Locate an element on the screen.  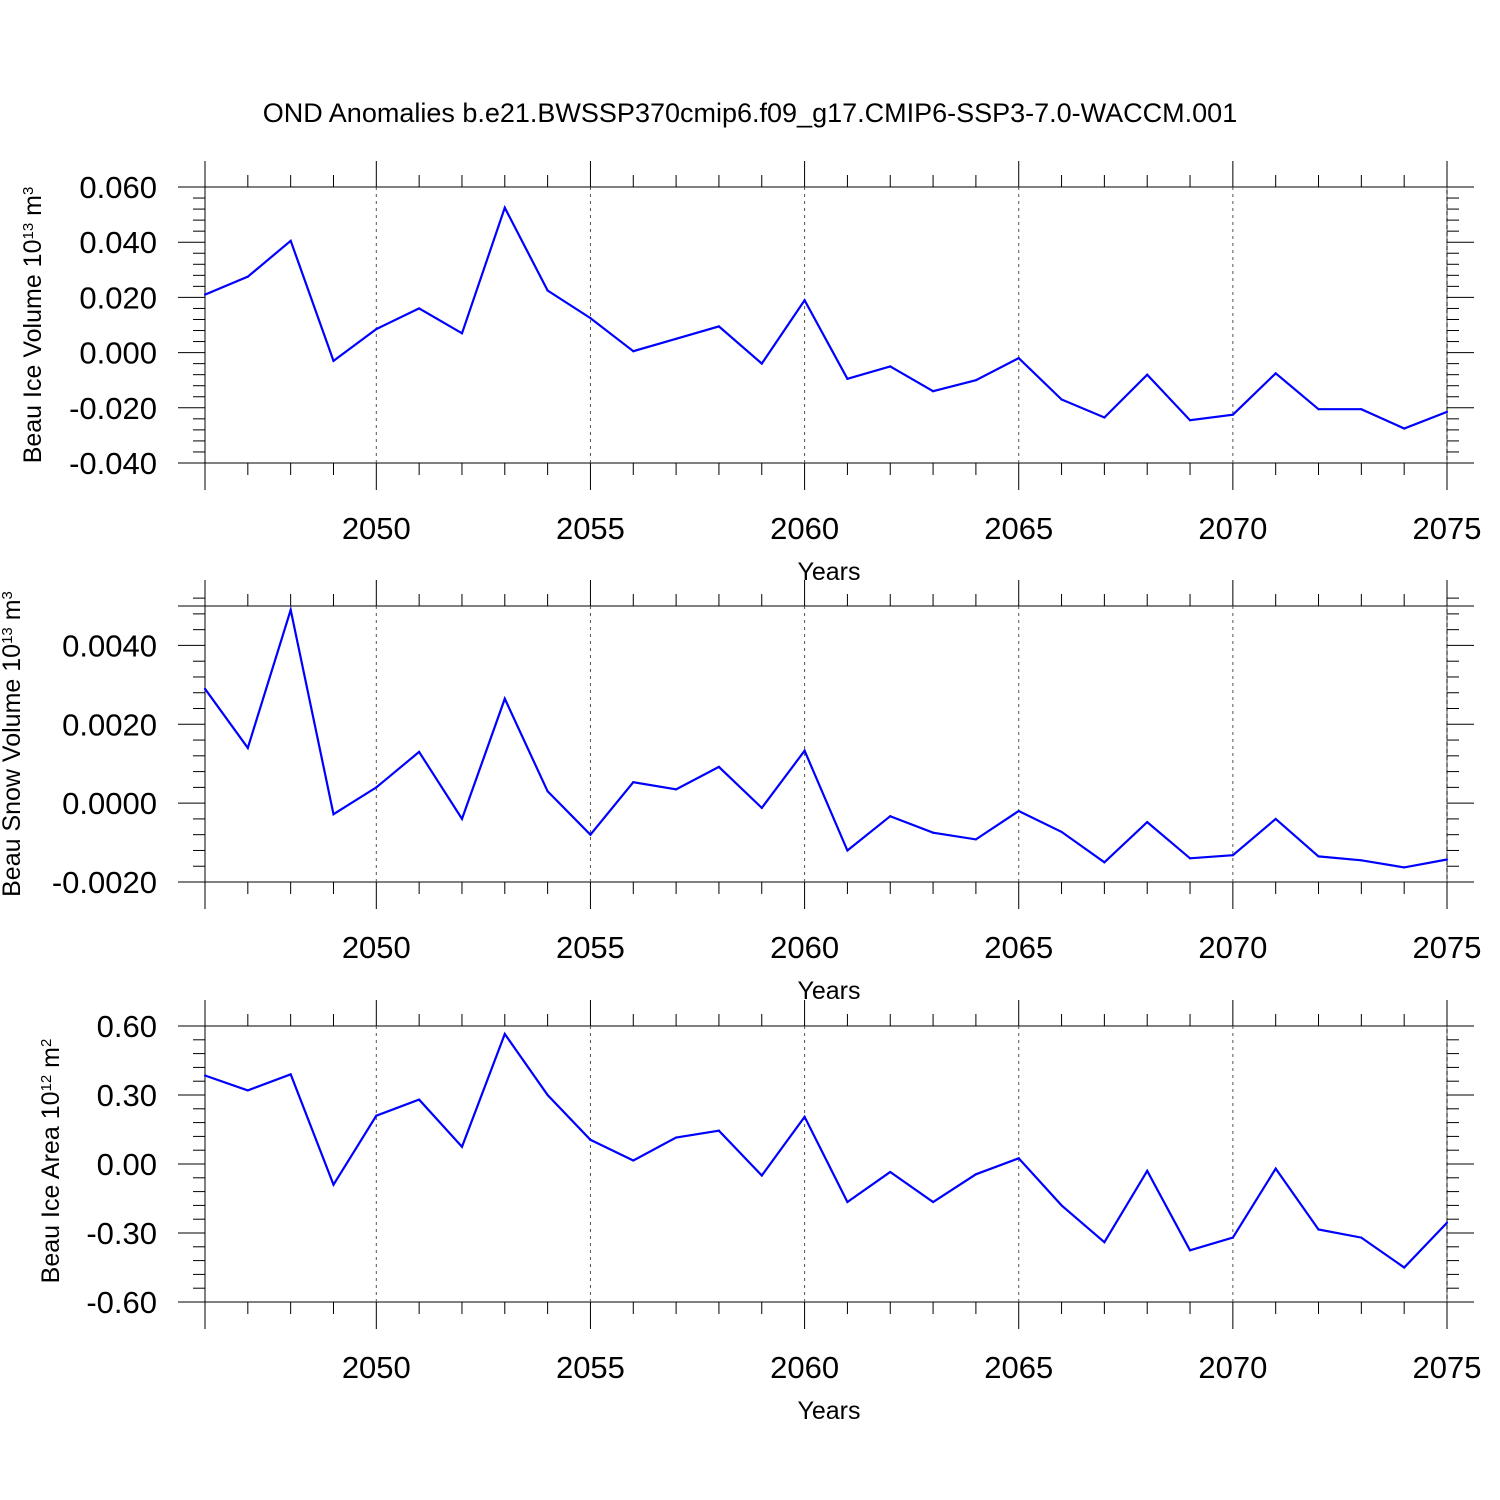
series-line is located at coordinates (826, 737).